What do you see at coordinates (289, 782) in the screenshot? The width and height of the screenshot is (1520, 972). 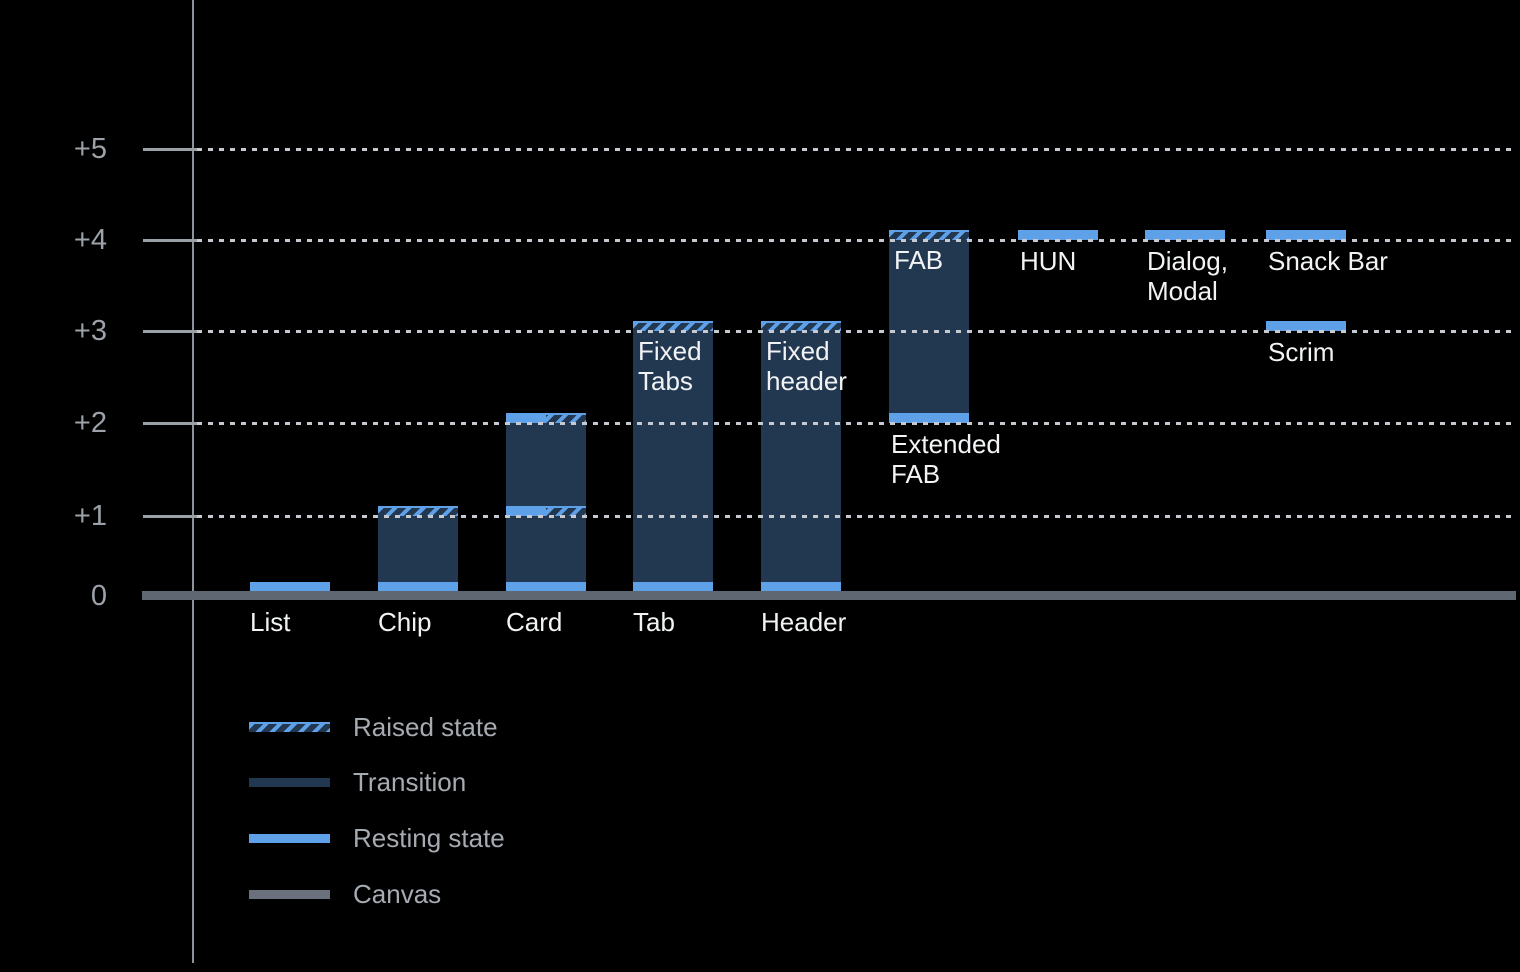 I see `transition-swatch-icon` at bounding box center [289, 782].